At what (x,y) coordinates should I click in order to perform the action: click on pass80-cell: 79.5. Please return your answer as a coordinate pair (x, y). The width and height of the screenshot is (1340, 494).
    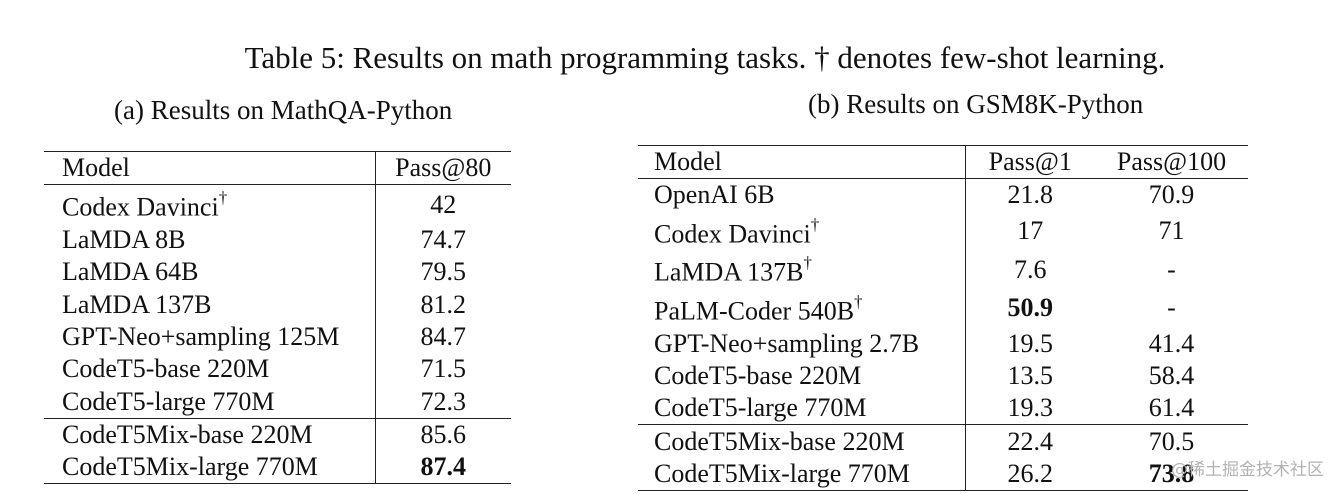
    Looking at the image, I should click on (443, 272).